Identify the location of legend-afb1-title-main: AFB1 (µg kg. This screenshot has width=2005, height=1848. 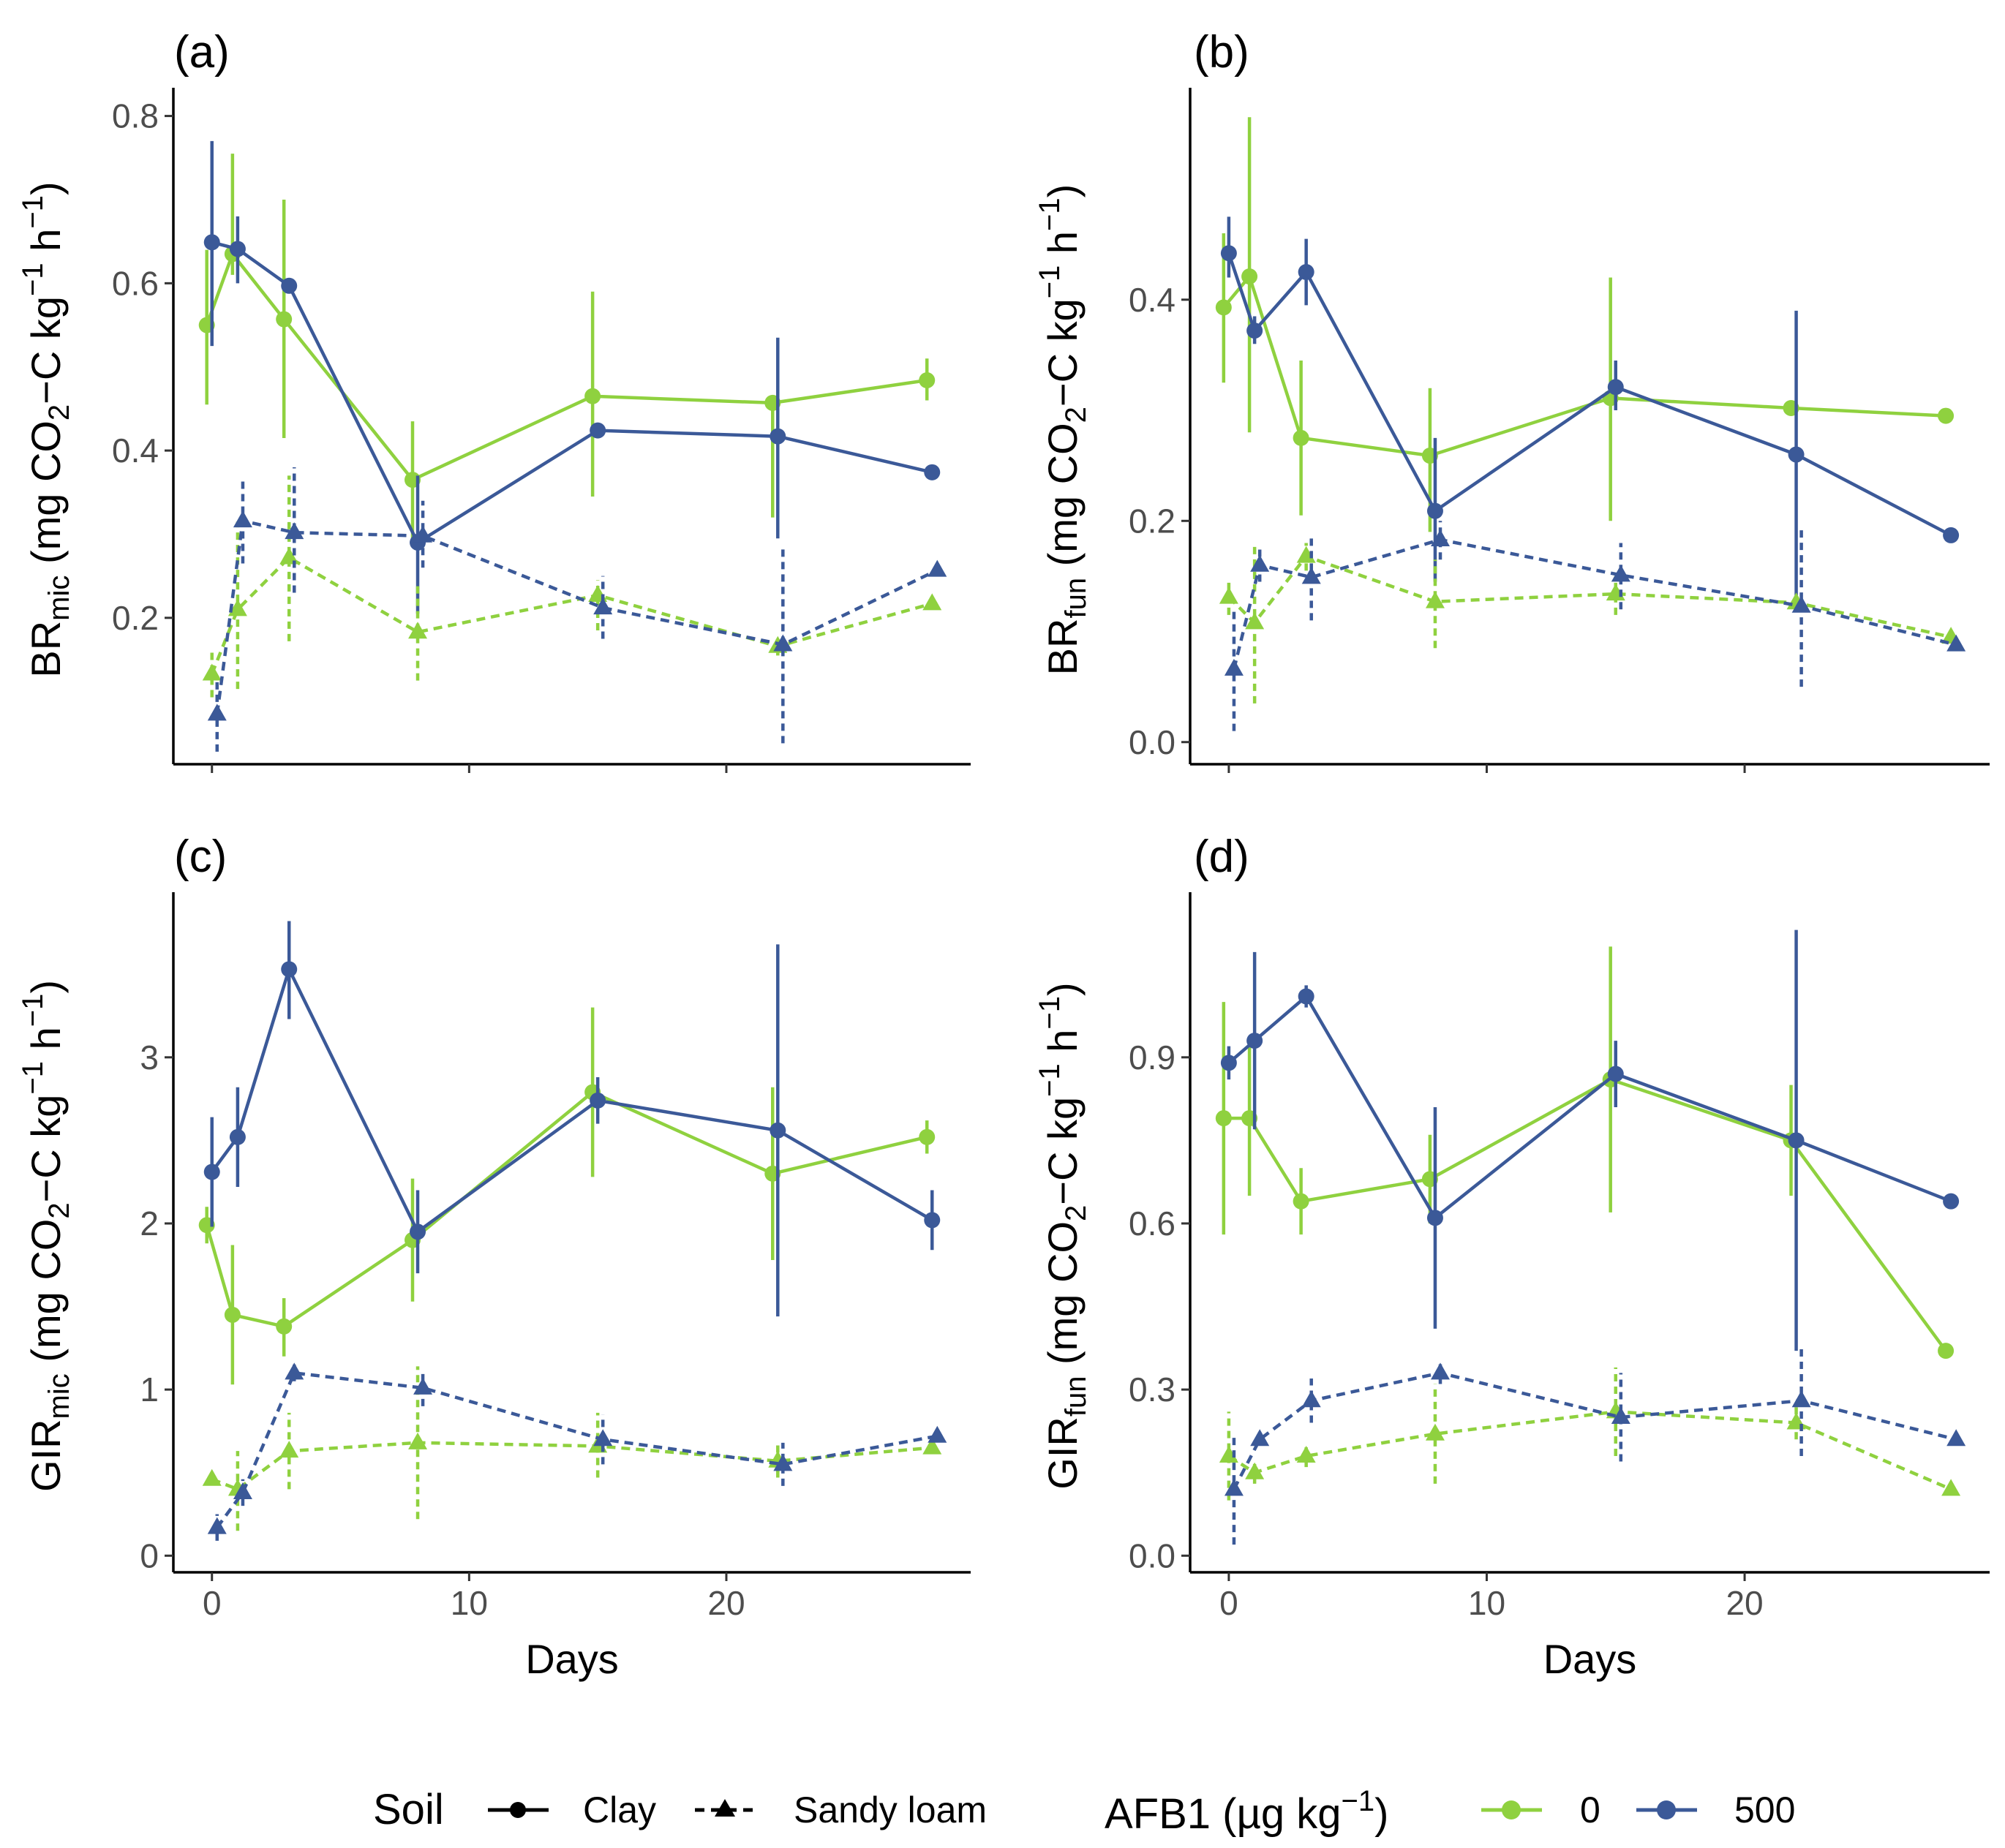
(1223, 1814).